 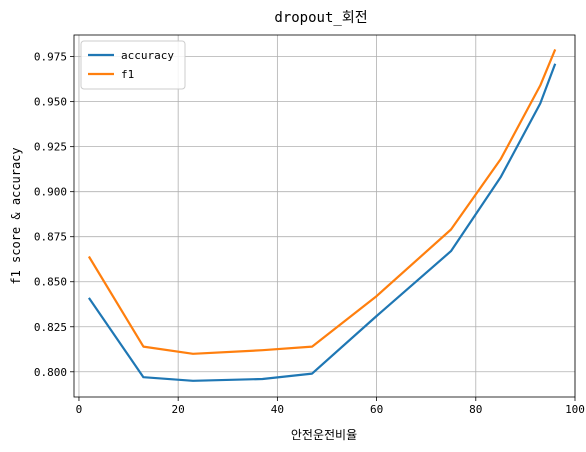 I want to click on y-tick-label: 0.950, so click(x=50, y=102).